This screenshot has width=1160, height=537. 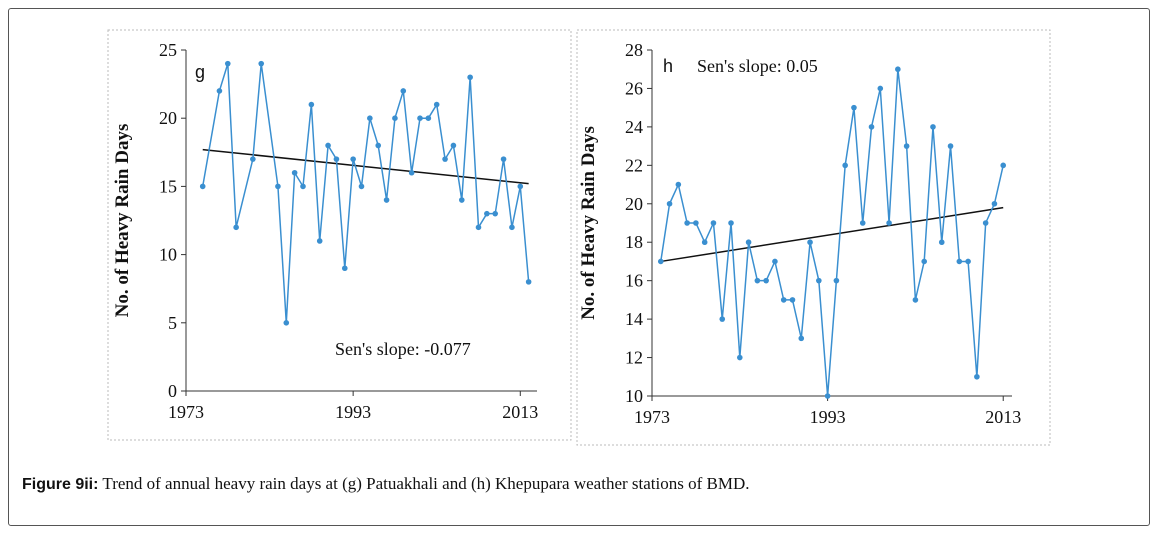 I want to click on series-line, so click(x=365, y=193).